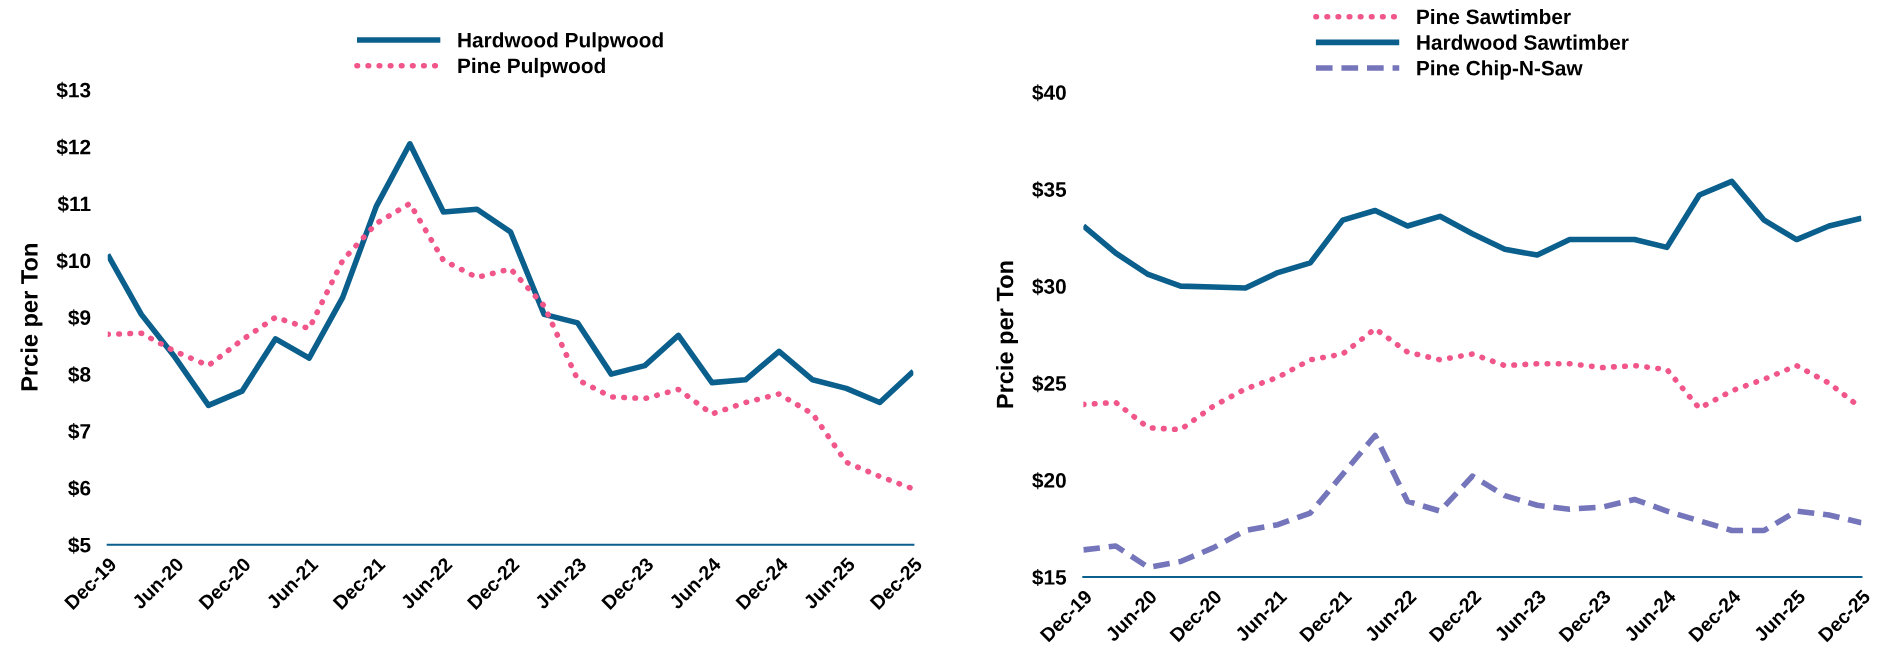 Image resolution: width=1877 pixels, height=668 pixels. What do you see at coordinates (73, 147) in the screenshot?
I see `y-tick-label: $12` at bounding box center [73, 147].